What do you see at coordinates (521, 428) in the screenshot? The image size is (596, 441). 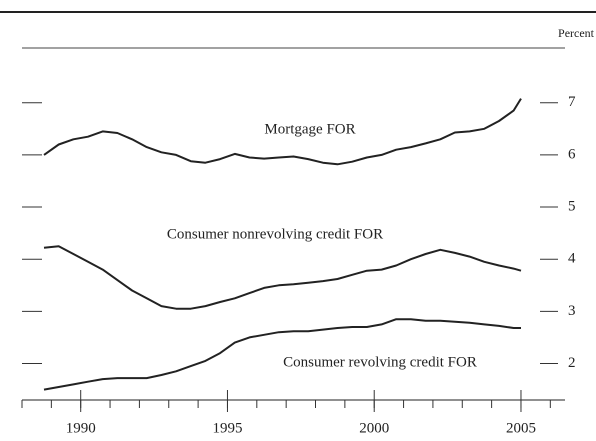 I see `x-tick-label: 2005` at bounding box center [521, 428].